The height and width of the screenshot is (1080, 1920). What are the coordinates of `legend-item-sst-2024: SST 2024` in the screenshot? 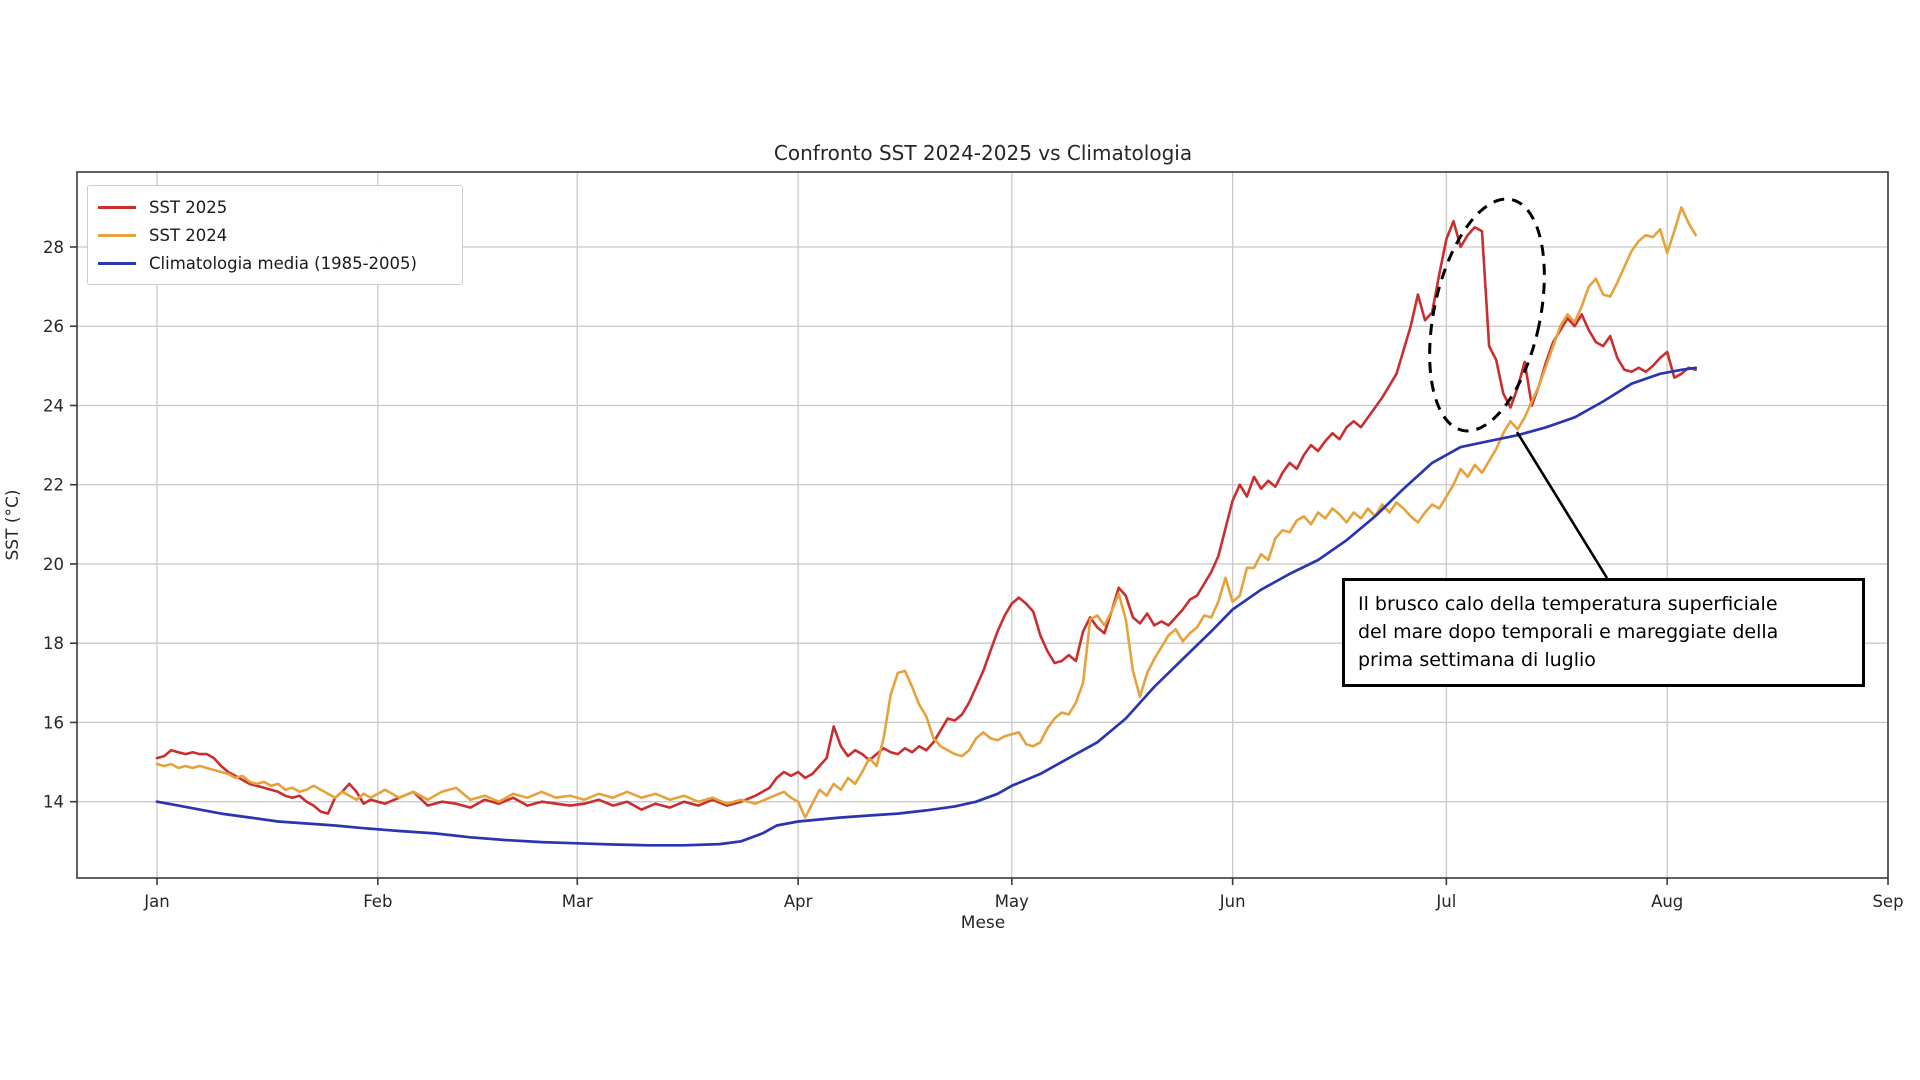 It's located at (274, 235).